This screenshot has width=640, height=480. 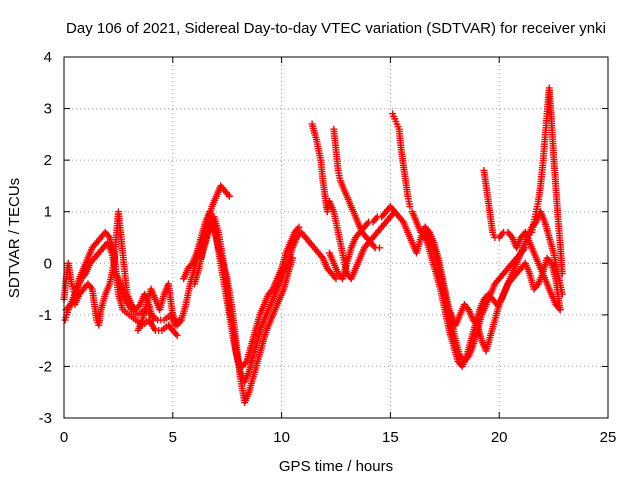 I want to click on x-tick-label: 0, so click(x=64, y=437).